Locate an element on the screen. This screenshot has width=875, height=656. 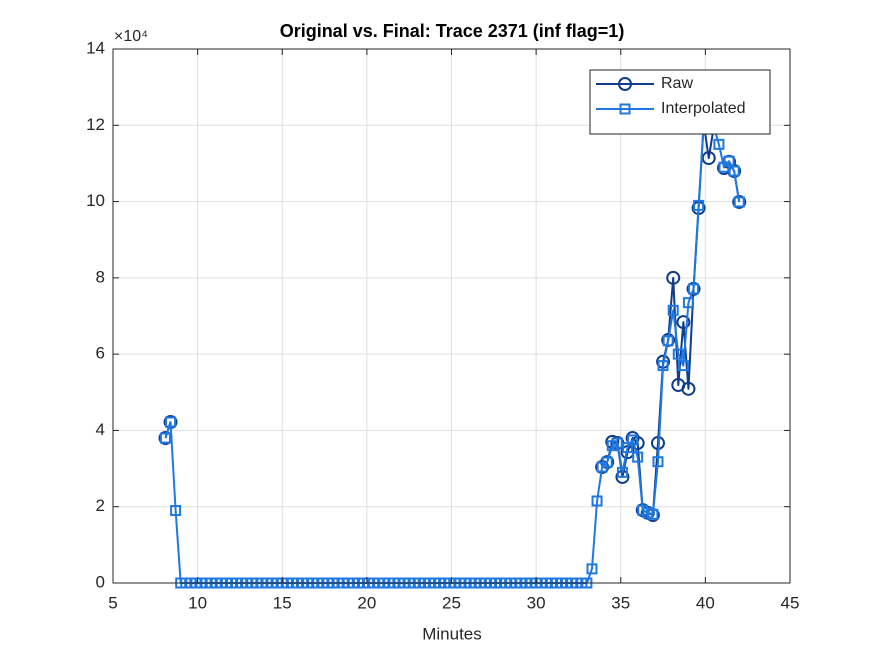
x-tick-label: 5 is located at coordinates (112, 602).